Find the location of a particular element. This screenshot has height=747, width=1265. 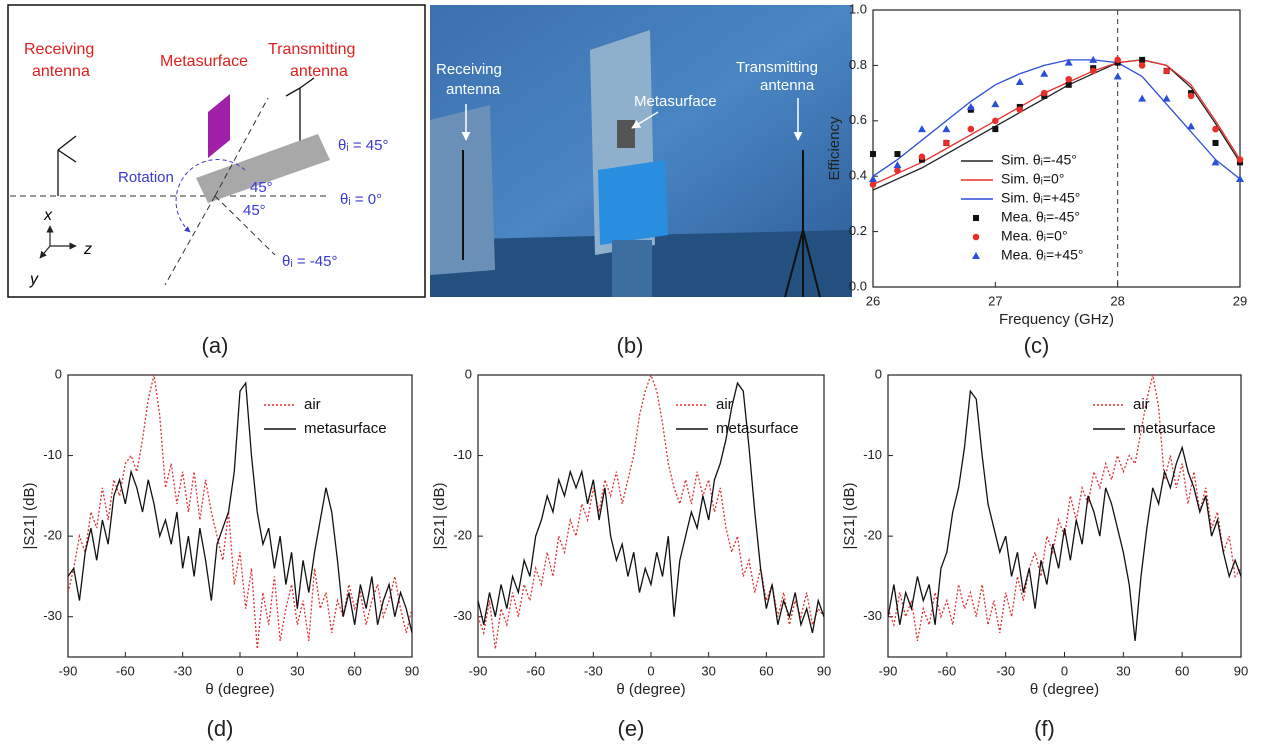

theta-label: θᵢ = 45° is located at coordinates (363, 145).